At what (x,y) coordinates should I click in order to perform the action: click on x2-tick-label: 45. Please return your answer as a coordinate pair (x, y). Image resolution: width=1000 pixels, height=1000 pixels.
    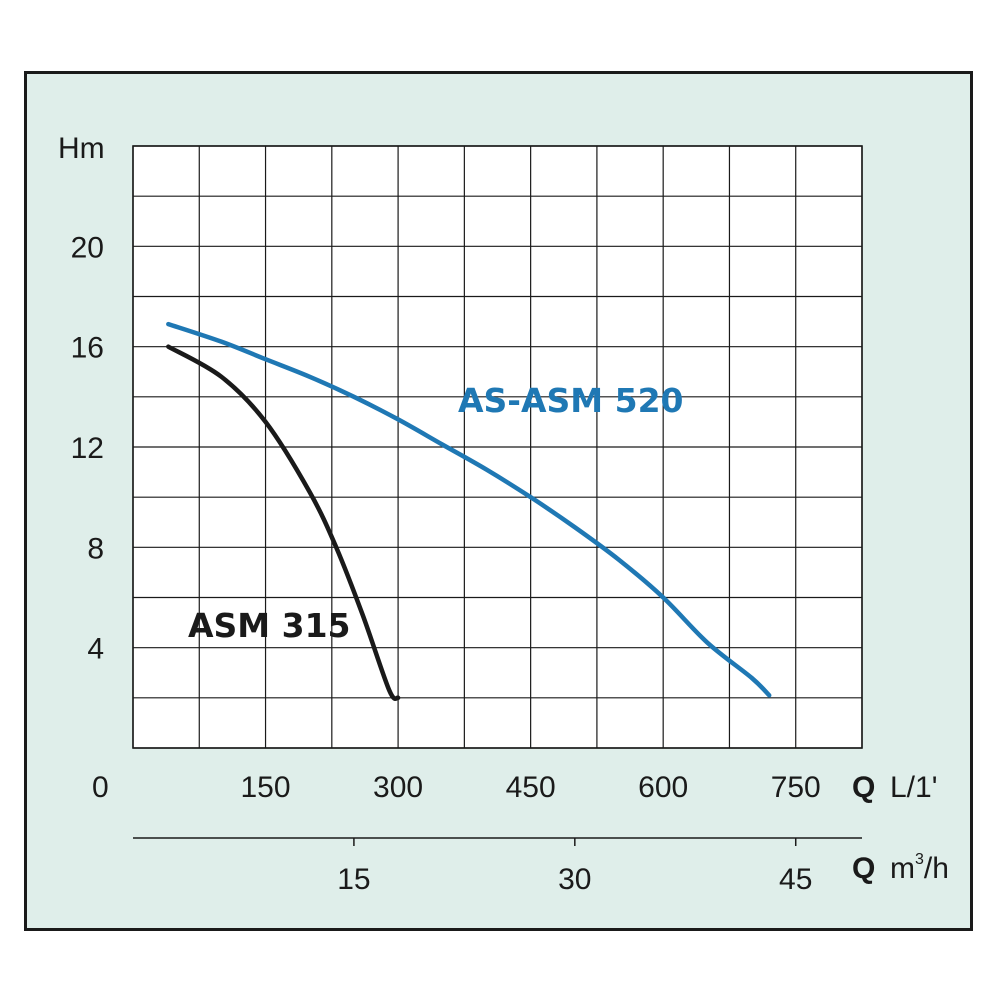
    Looking at the image, I should click on (795, 879).